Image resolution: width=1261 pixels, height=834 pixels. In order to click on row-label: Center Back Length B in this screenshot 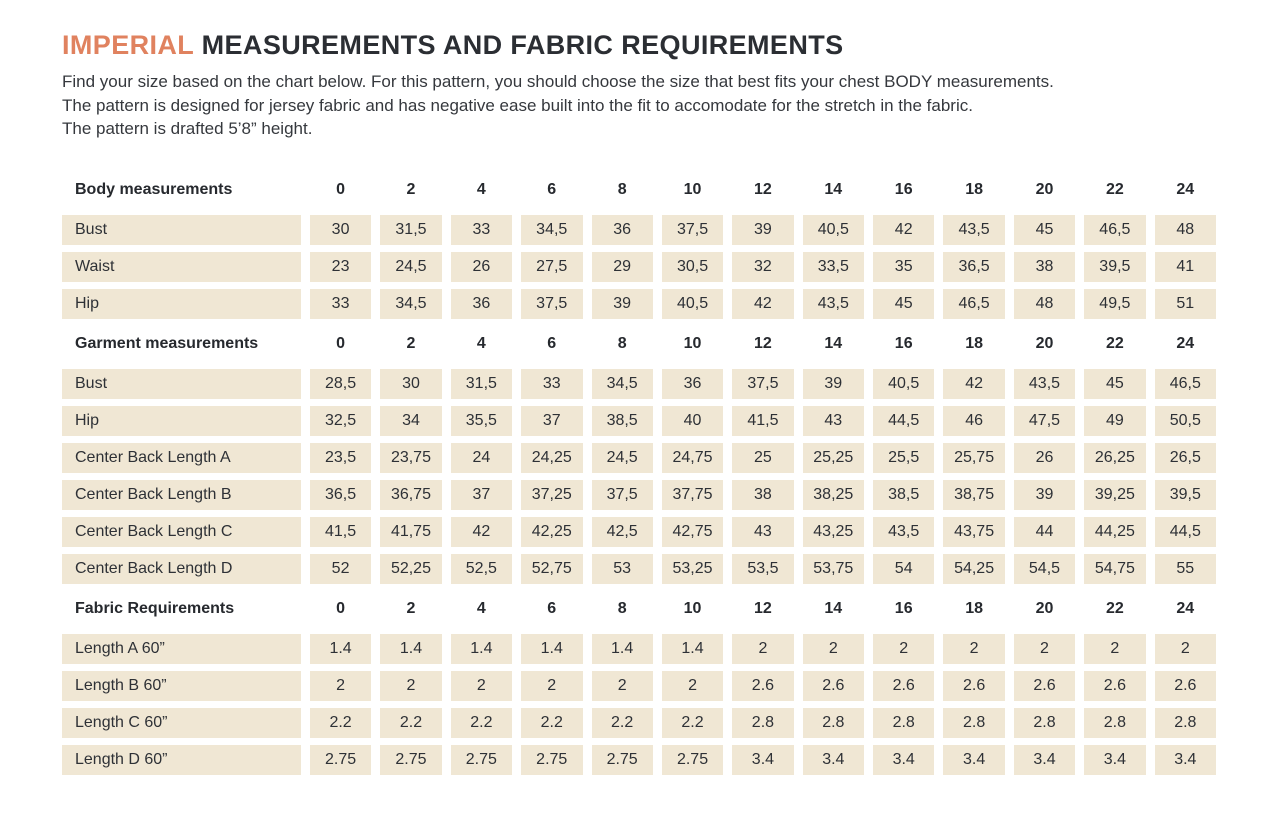, I will do `click(181, 494)`.